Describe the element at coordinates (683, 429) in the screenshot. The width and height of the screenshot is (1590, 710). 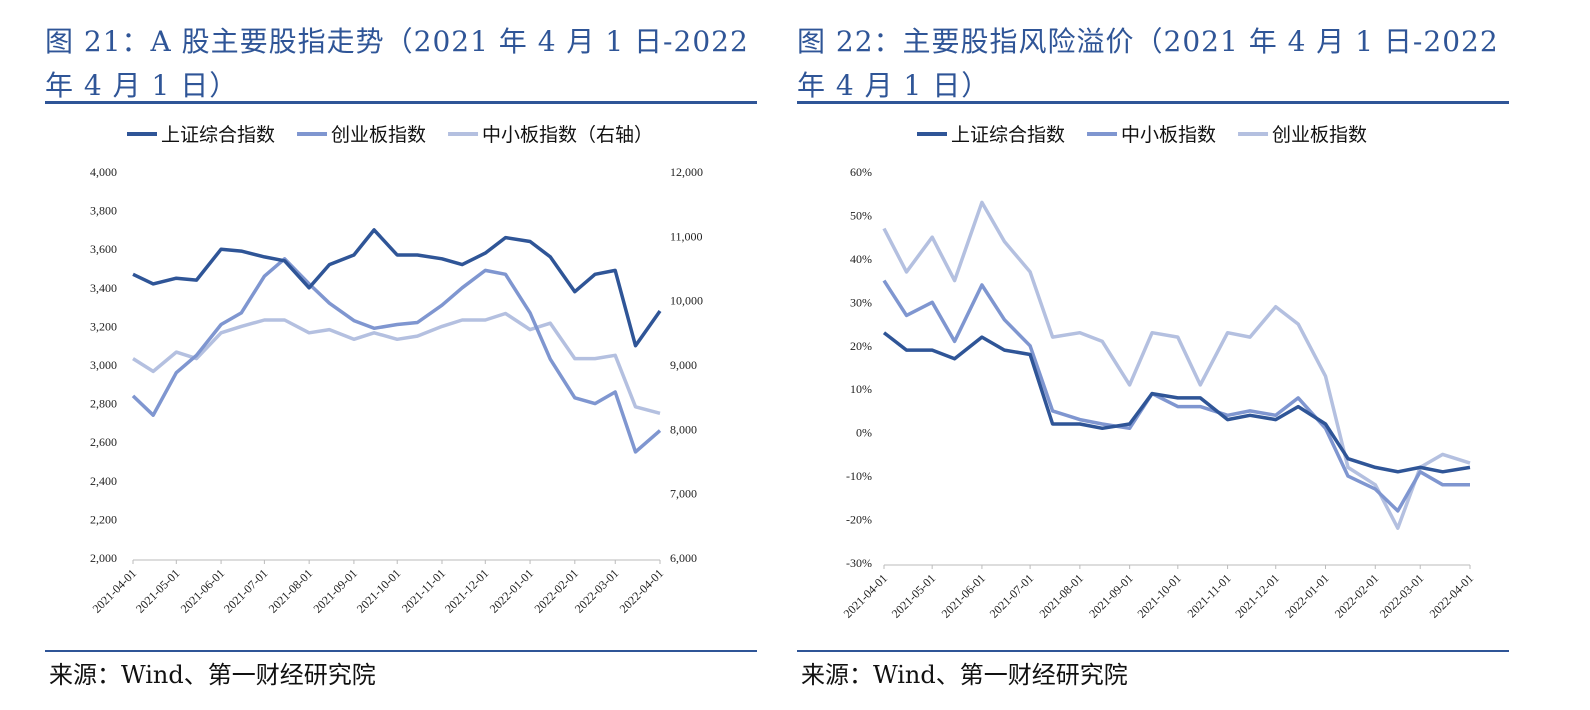
I see `y2-tick-label: 8,000` at that location.